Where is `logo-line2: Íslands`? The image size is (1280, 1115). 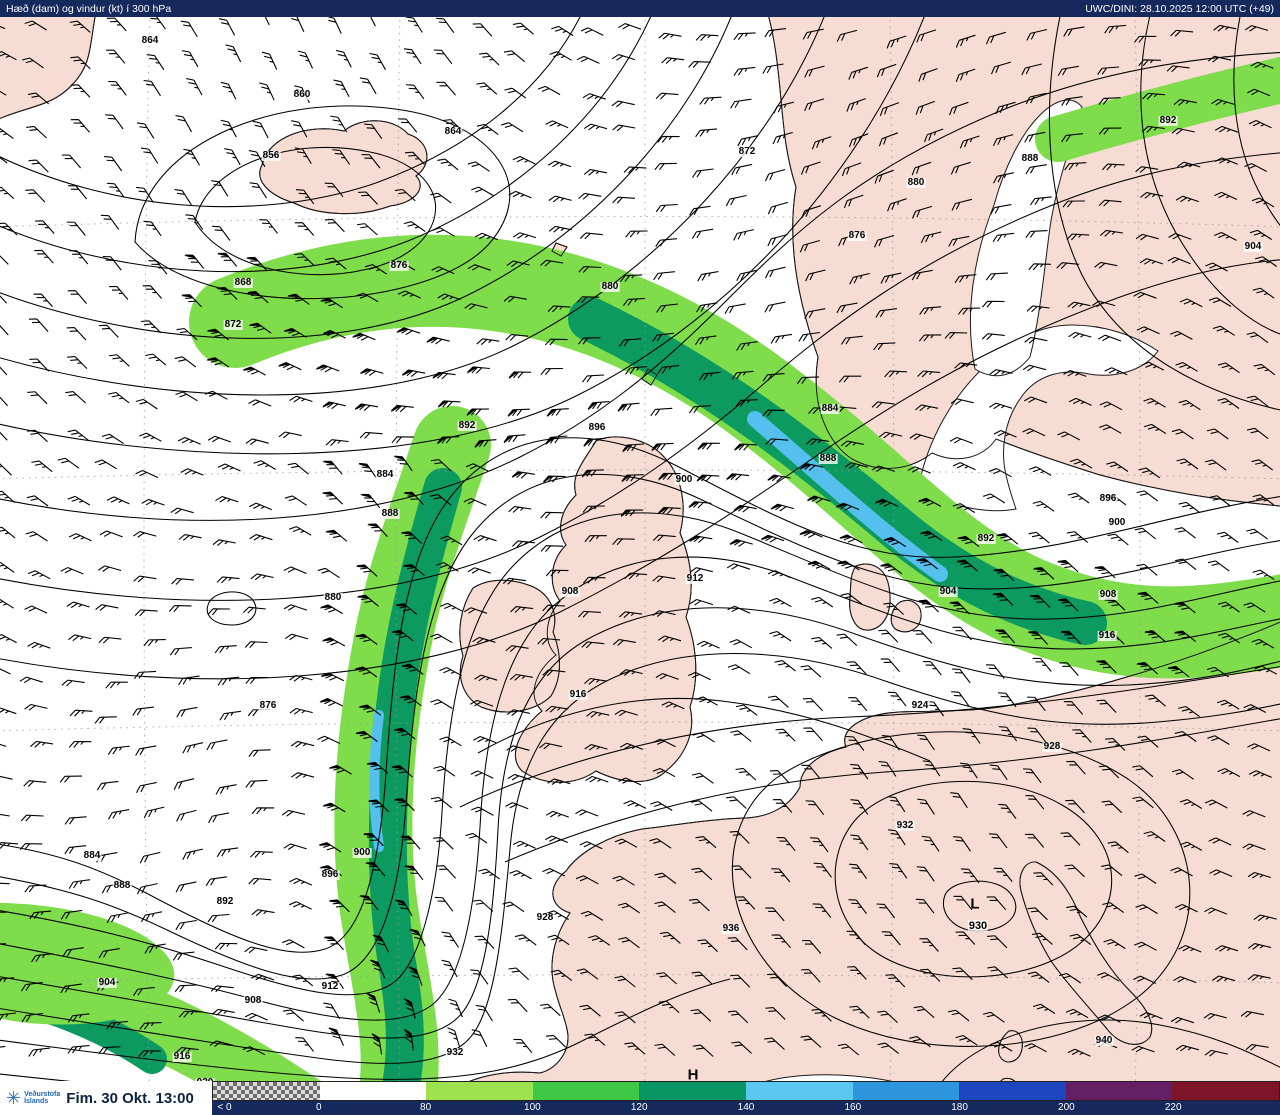 logo-line2: Íslands is located at coordinates (36, 1101).